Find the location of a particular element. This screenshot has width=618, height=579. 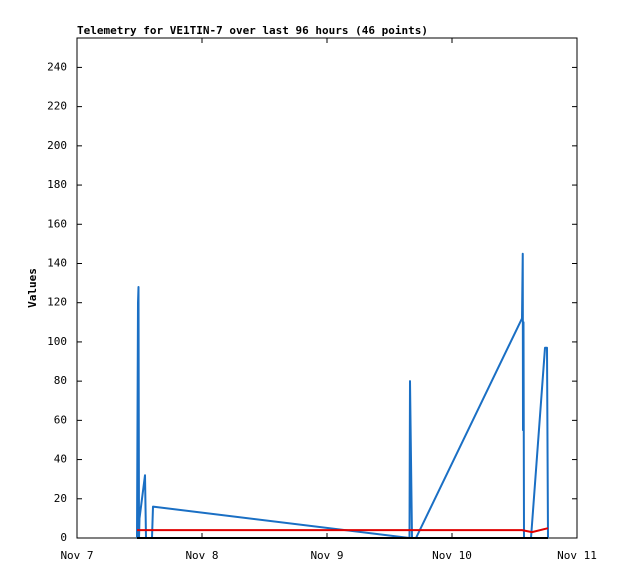

y-tick-label: 220 is located at coordinates (57, 106).